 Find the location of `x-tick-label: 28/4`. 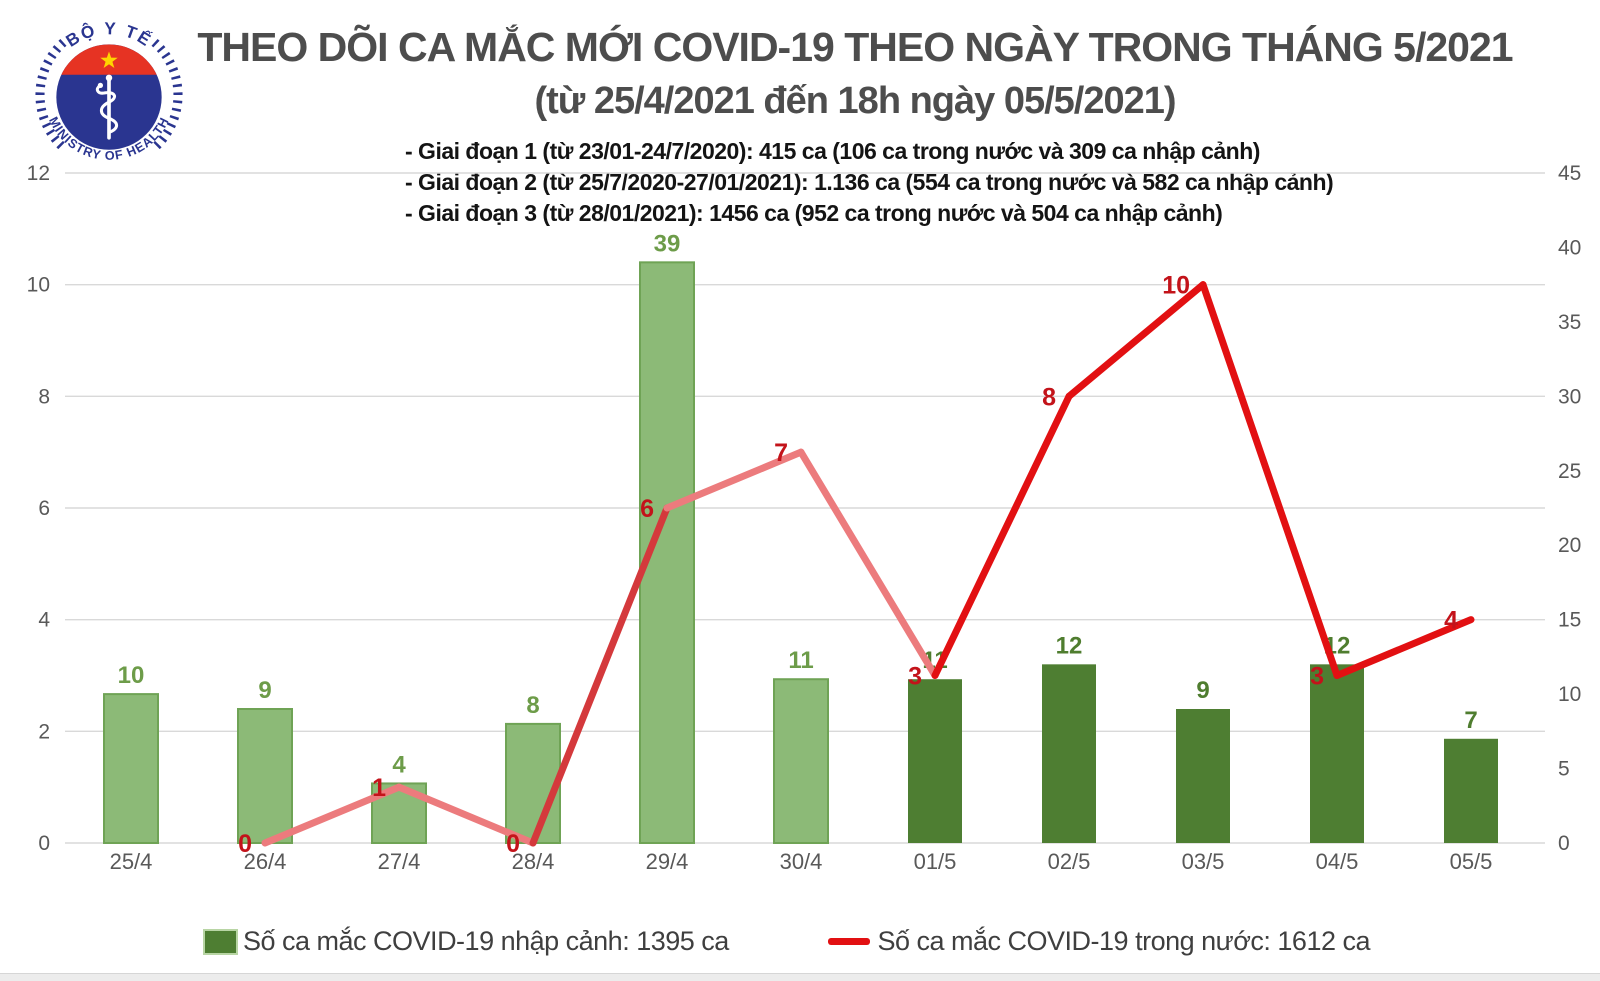

x-tick-label: 28/4 is located at coordinates (533, 861).